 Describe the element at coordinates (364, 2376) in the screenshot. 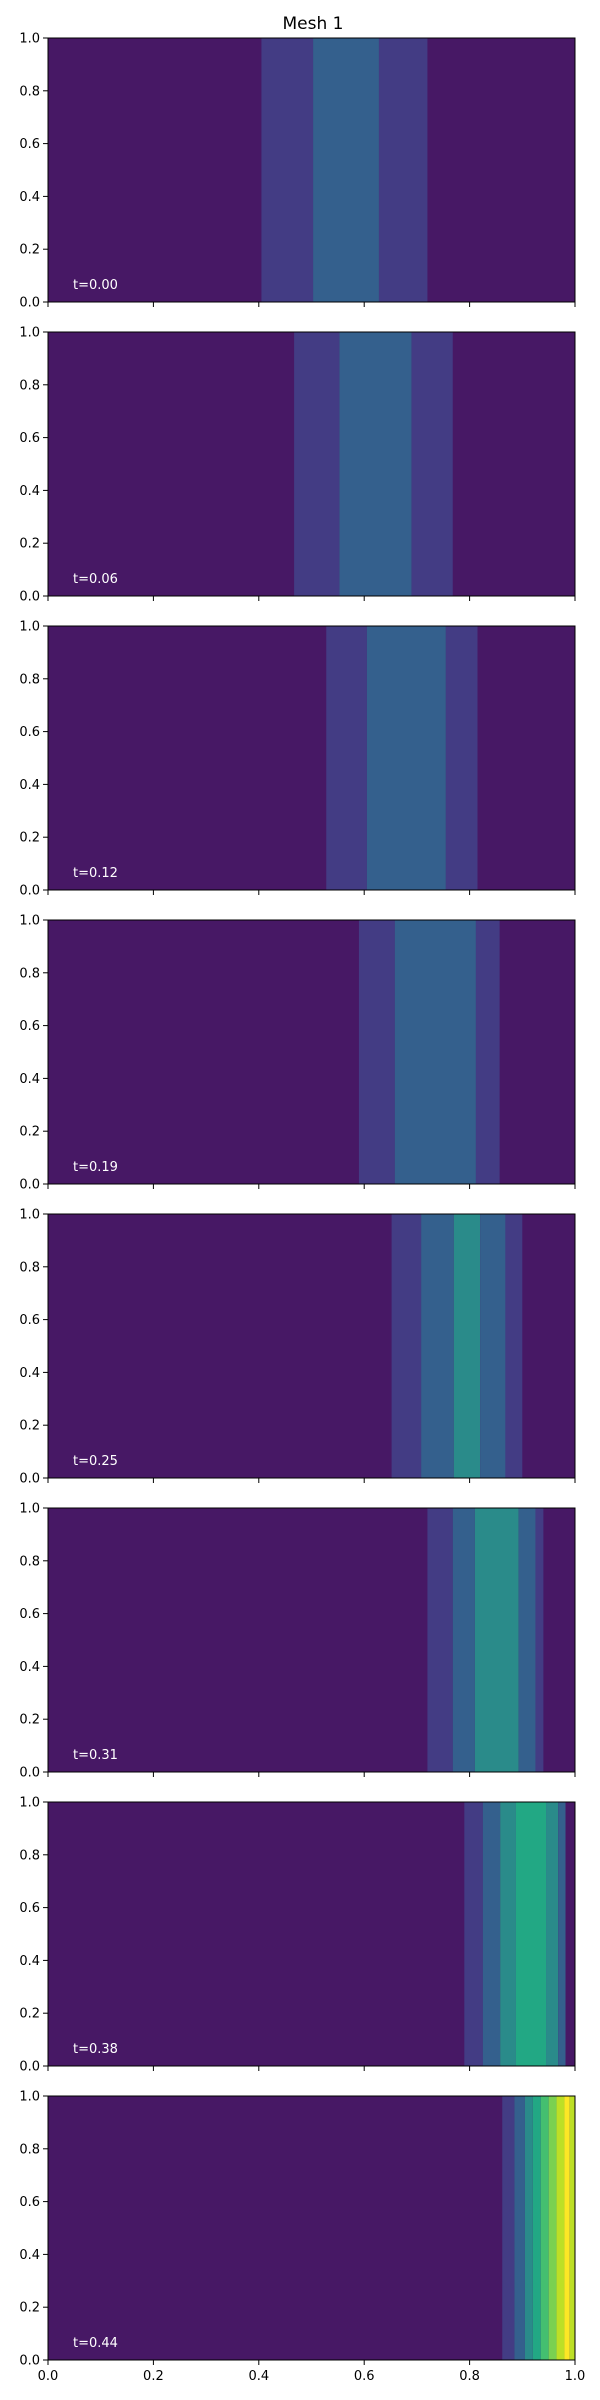

I see `x-tick-label: 0.6` at that location.